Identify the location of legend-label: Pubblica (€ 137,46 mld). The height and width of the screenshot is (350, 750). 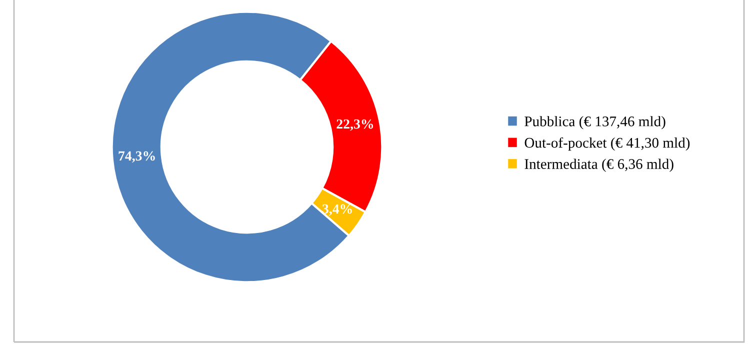
(595, 123).